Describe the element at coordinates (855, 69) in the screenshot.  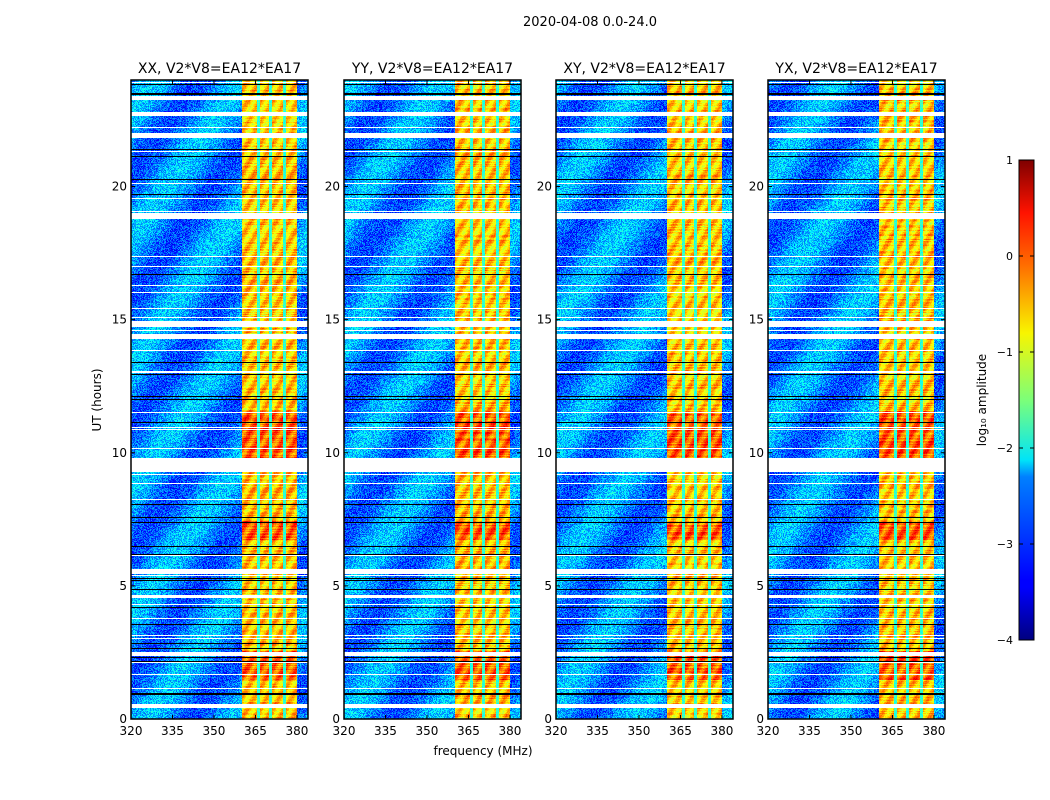
I see `panel-title: YX, V2*V8=EA12*EA17` at that location.